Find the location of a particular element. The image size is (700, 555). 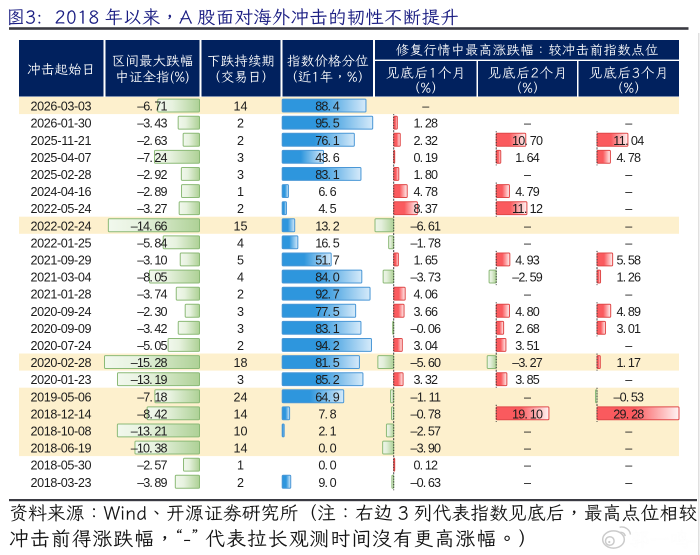

svg-text: 2018-12-14 is located at coordinates (61, 414).